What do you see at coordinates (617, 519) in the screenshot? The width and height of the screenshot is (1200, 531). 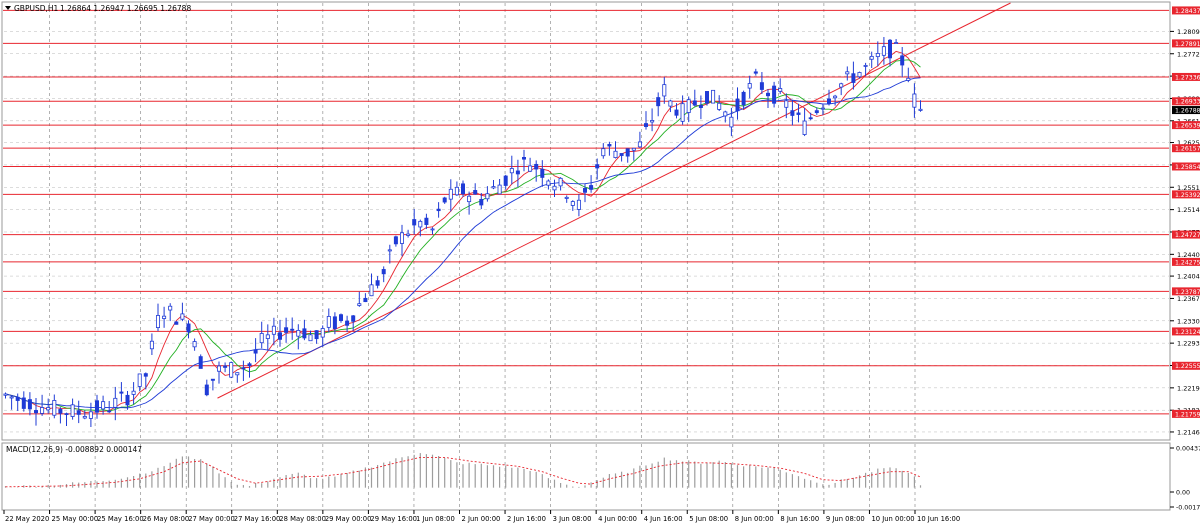 I see `x-tick-label: 4 Jun 00:00` at bounding box center [617, 519].